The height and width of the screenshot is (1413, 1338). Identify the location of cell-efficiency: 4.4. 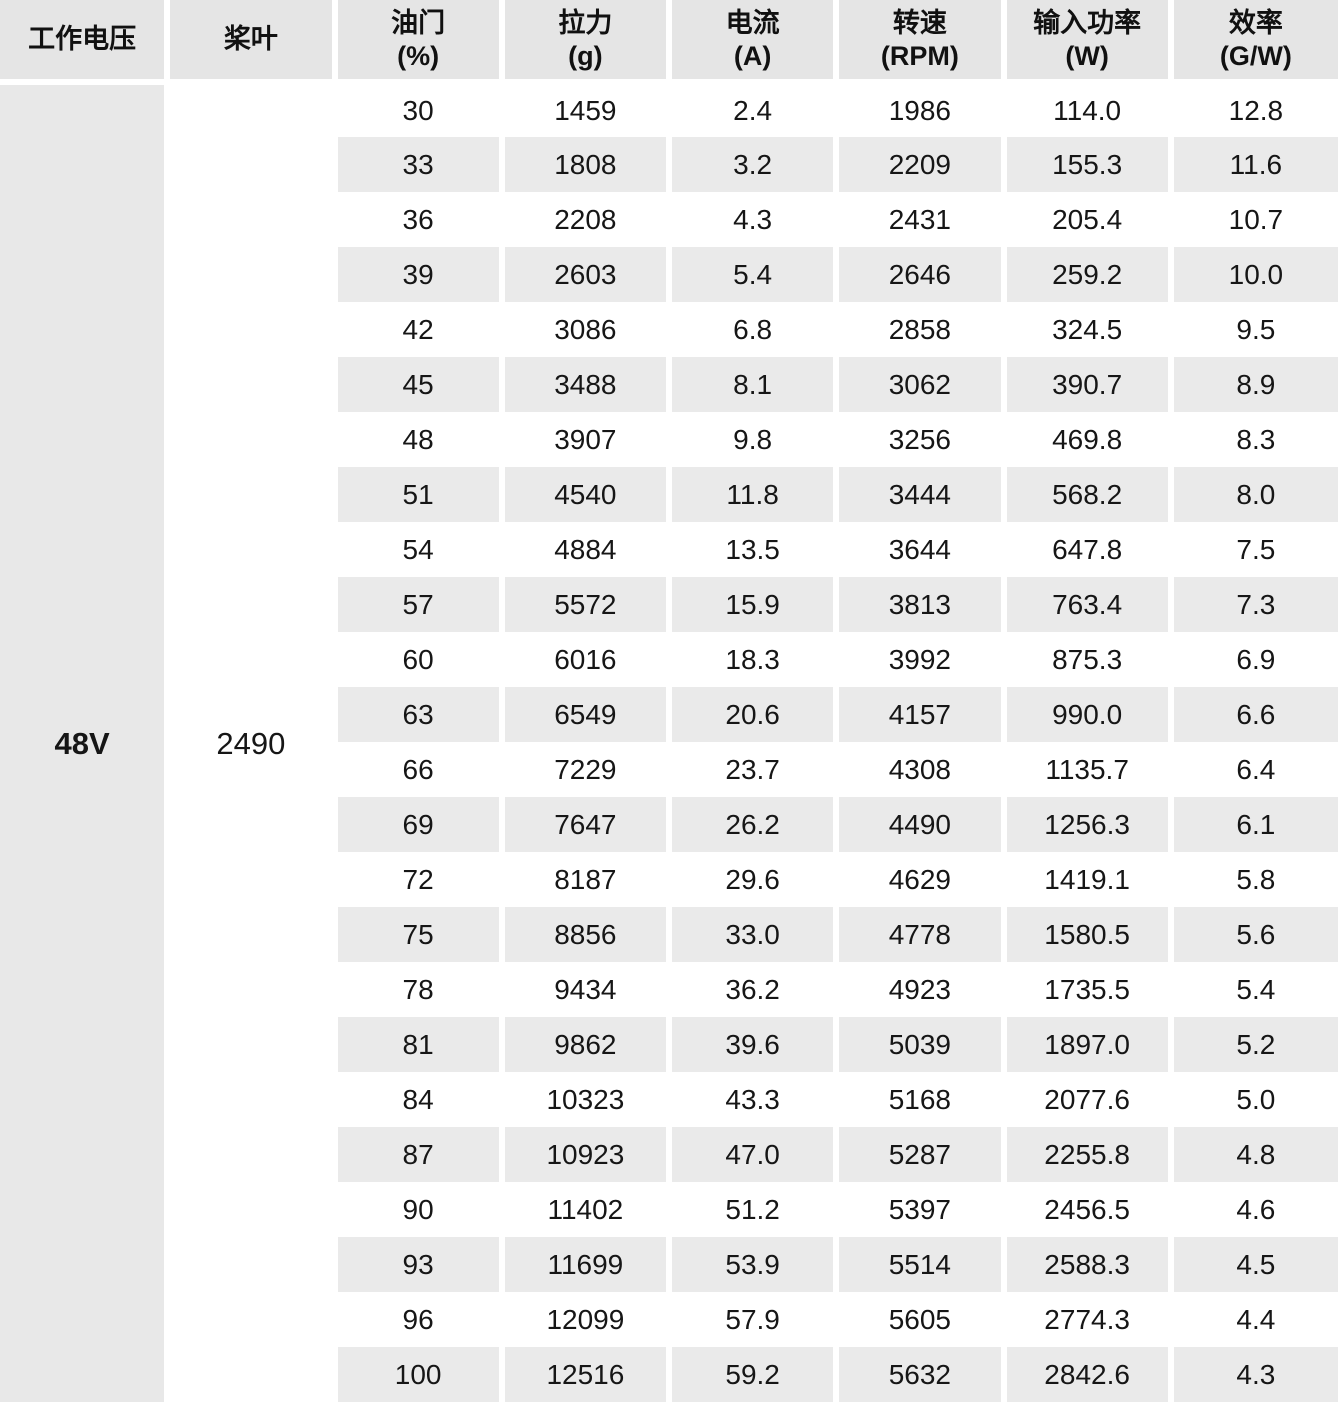
(1252, 1319).